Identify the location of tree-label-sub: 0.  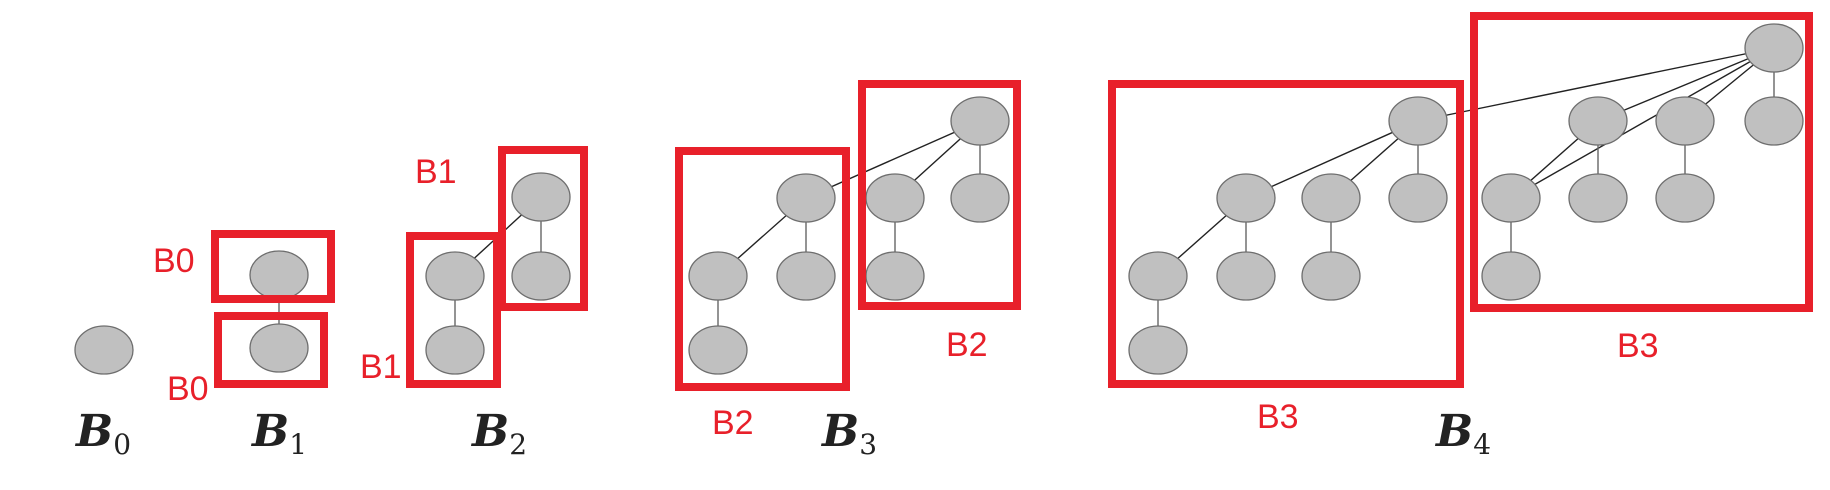
(122, 444).